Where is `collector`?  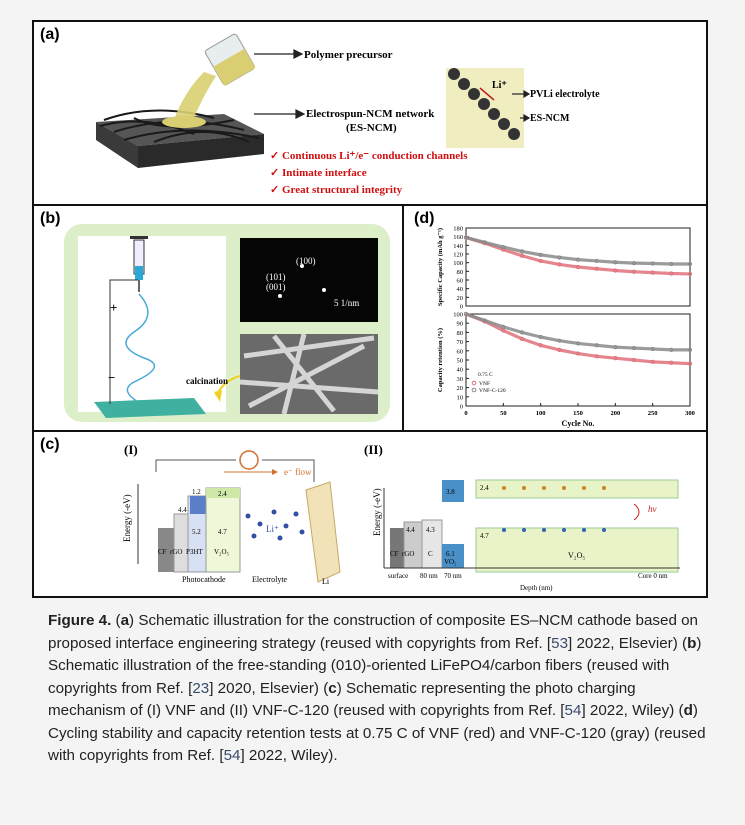 collector is located at coordinates (150, 408).